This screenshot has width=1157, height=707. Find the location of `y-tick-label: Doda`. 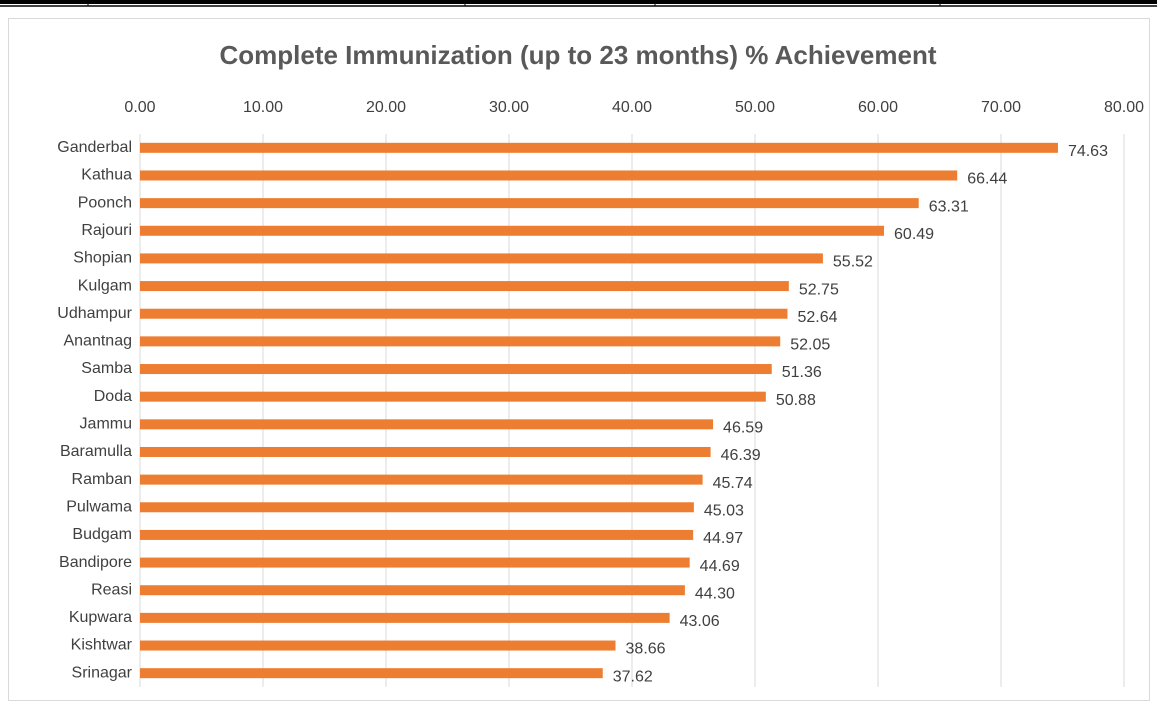

y-tick-label: Doda is located at coordinates (113, 396).